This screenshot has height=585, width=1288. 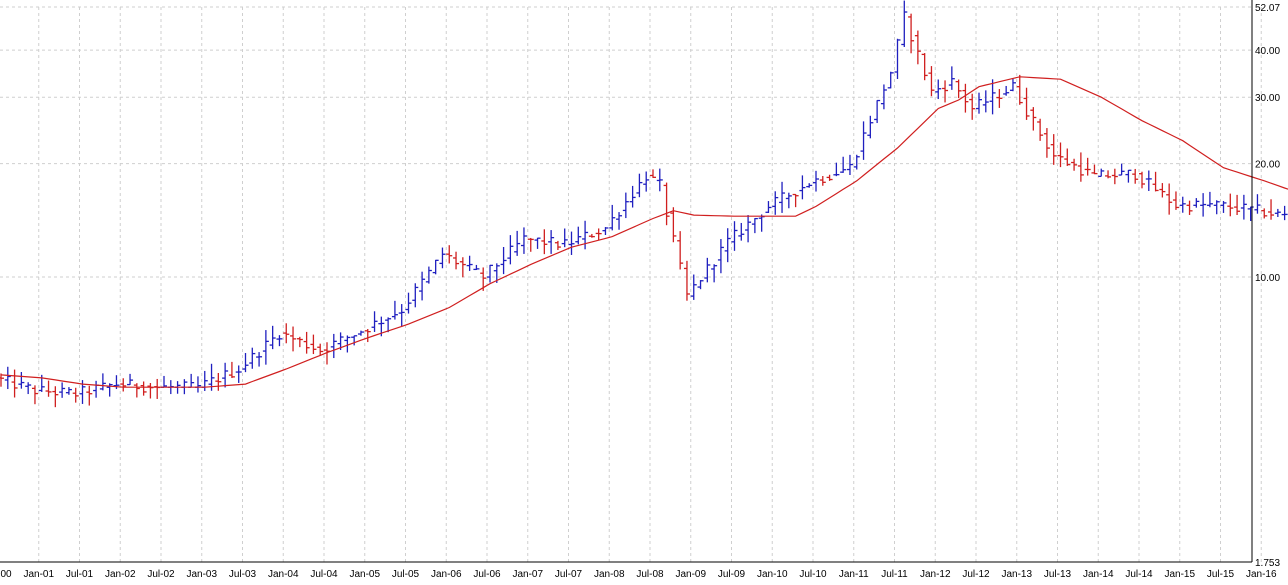 I want to click on x-tick-label: Jul-09, so click(x=732, y=574).